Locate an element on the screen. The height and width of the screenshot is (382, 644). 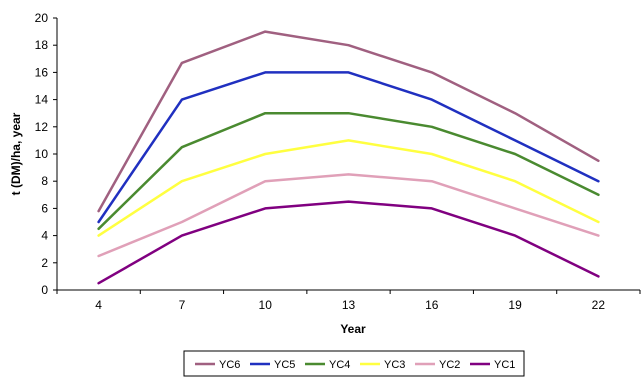
x-tick-label: 16 is located at coordinates (432, 305).